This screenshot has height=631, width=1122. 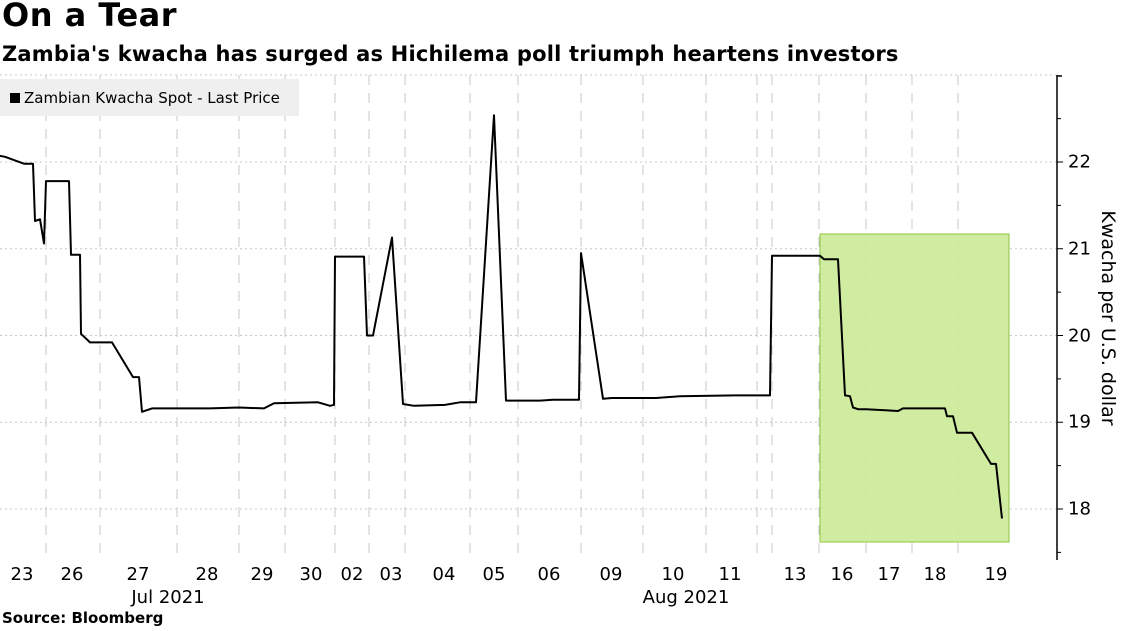 I want to click on x-tick-label: 02, so click(x=352, y=574).